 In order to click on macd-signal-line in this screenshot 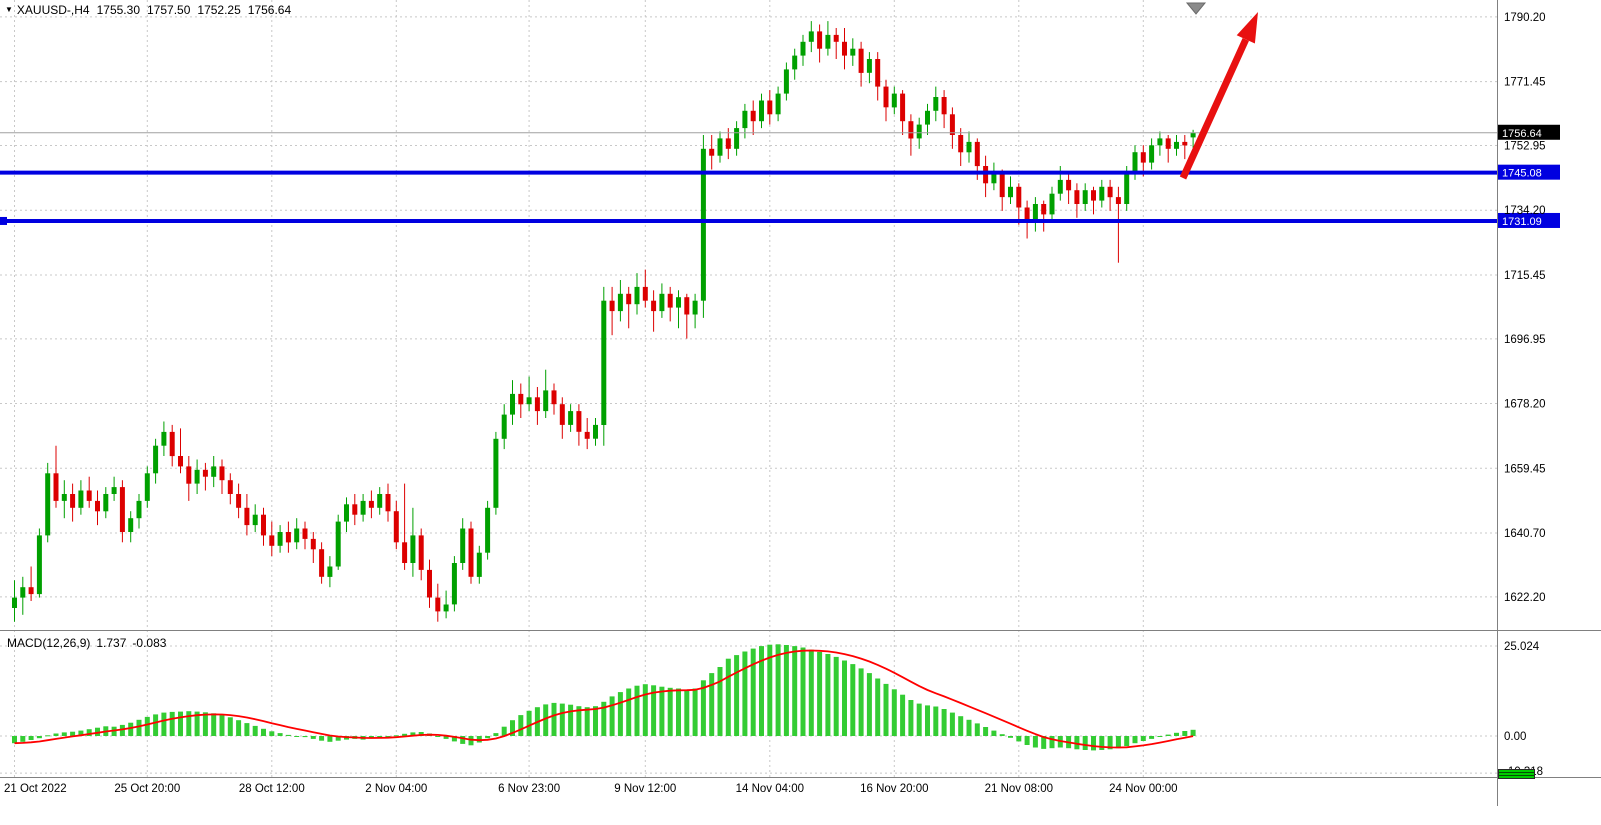, I will do `click(604, 699)`.